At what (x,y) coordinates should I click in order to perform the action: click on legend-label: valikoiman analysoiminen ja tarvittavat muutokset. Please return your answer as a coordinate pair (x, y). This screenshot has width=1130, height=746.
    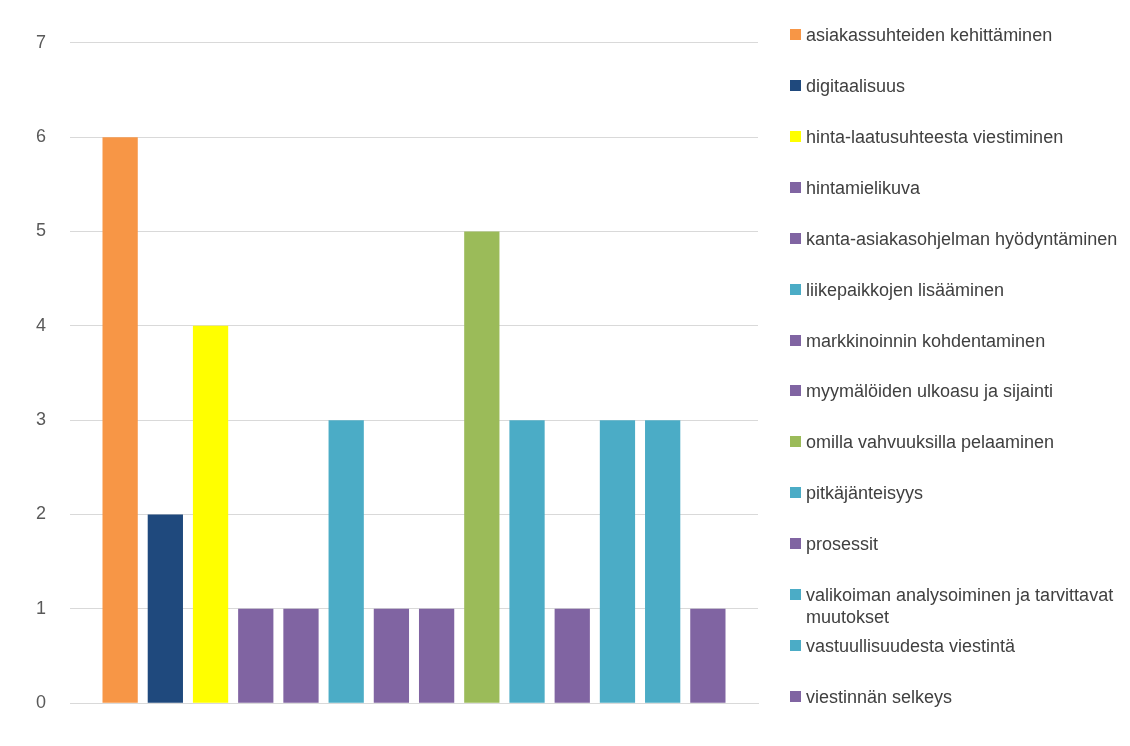
    Looking at the image, I should click on (960, 606).